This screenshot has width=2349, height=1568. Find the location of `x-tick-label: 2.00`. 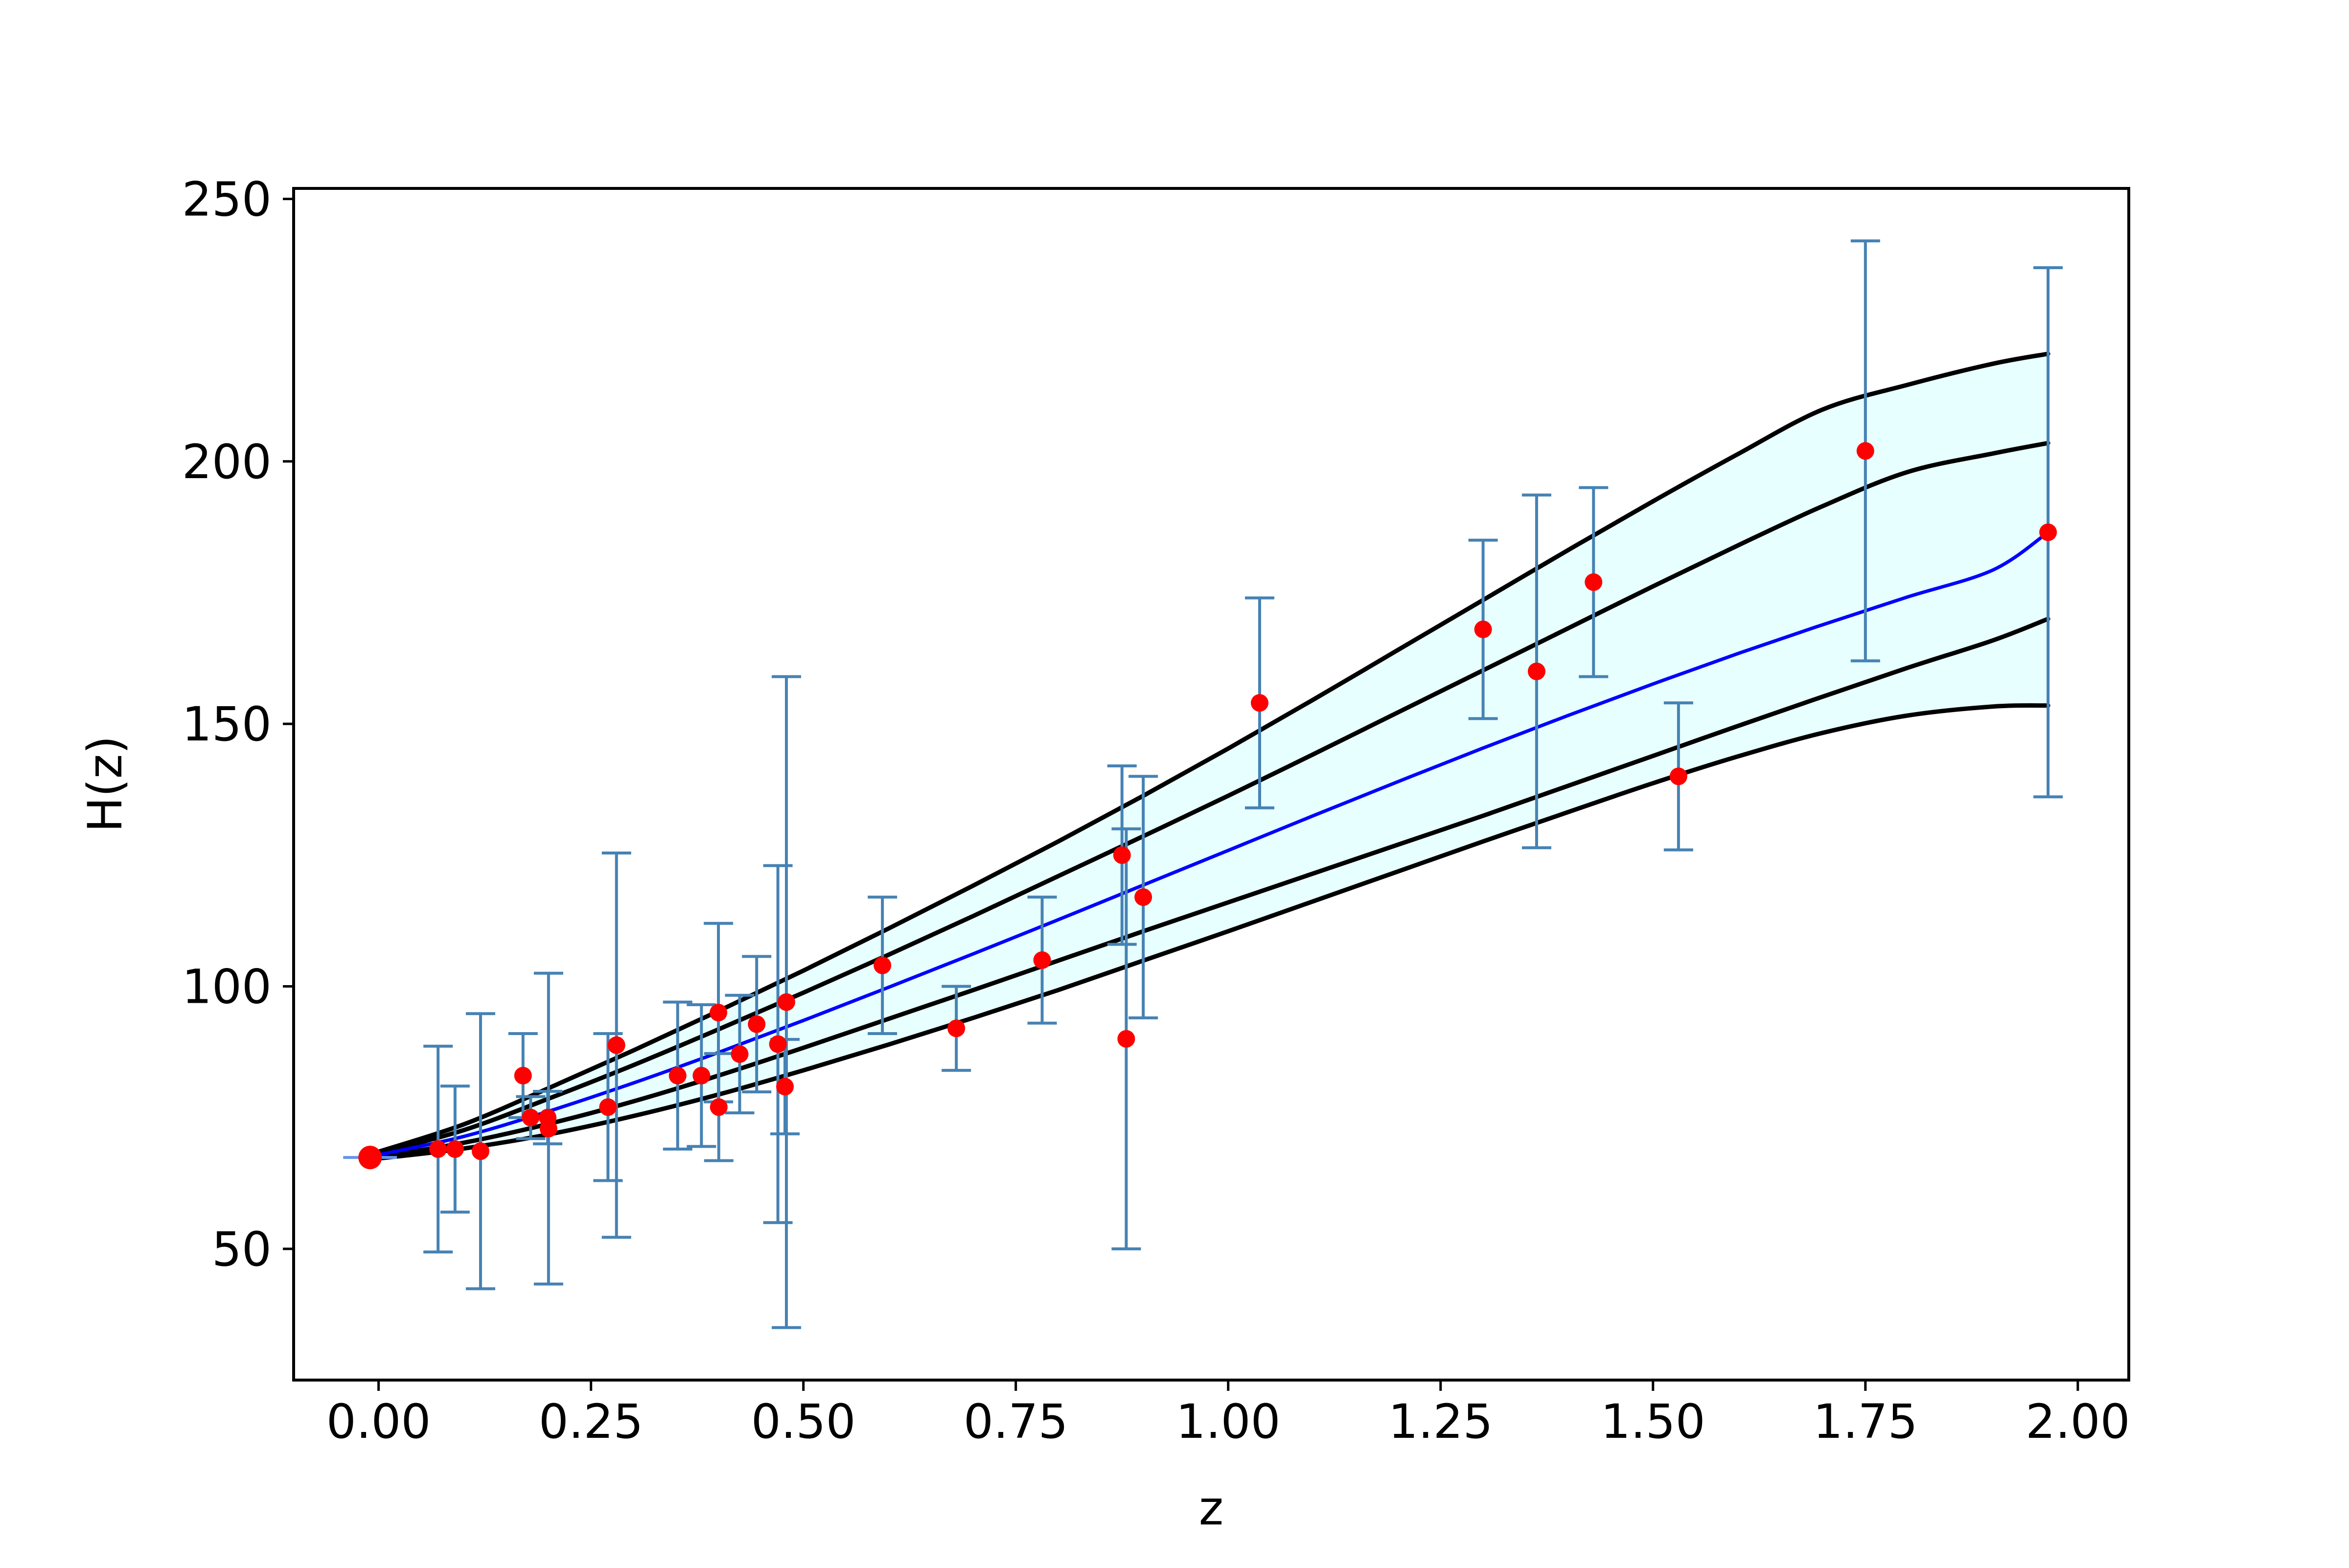

x-tick-label: 2.00 is located at coordinates (2078, 1421).